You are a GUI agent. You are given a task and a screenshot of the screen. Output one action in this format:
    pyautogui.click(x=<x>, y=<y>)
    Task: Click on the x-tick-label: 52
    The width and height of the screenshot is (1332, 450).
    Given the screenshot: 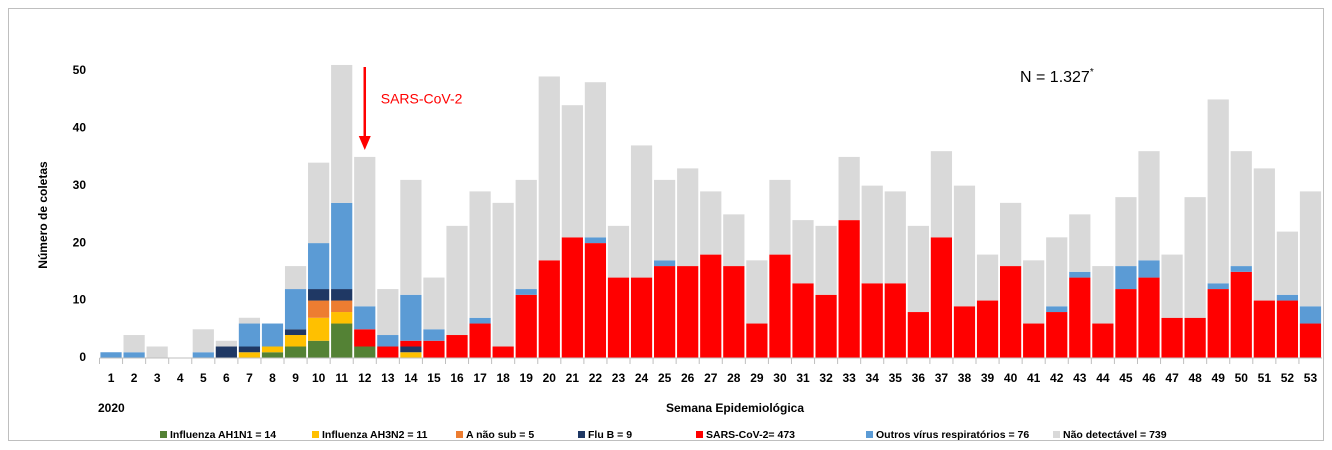 What is the action you would take?
    pyautogui.click(x=1288, y=378)
    